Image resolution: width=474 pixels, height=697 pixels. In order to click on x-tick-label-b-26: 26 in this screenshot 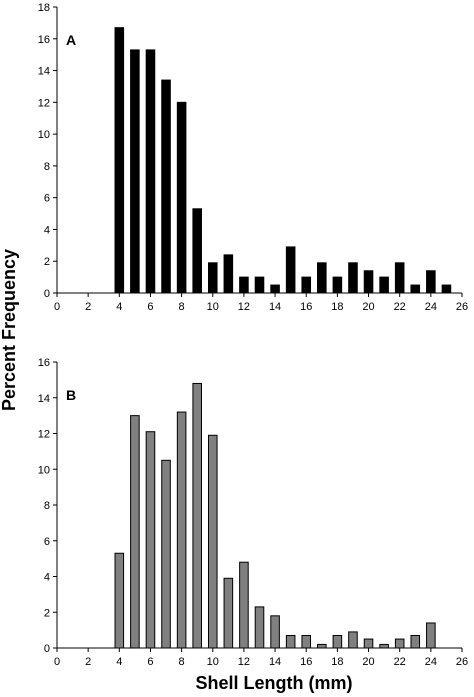, I will do `click(462, 662)`.